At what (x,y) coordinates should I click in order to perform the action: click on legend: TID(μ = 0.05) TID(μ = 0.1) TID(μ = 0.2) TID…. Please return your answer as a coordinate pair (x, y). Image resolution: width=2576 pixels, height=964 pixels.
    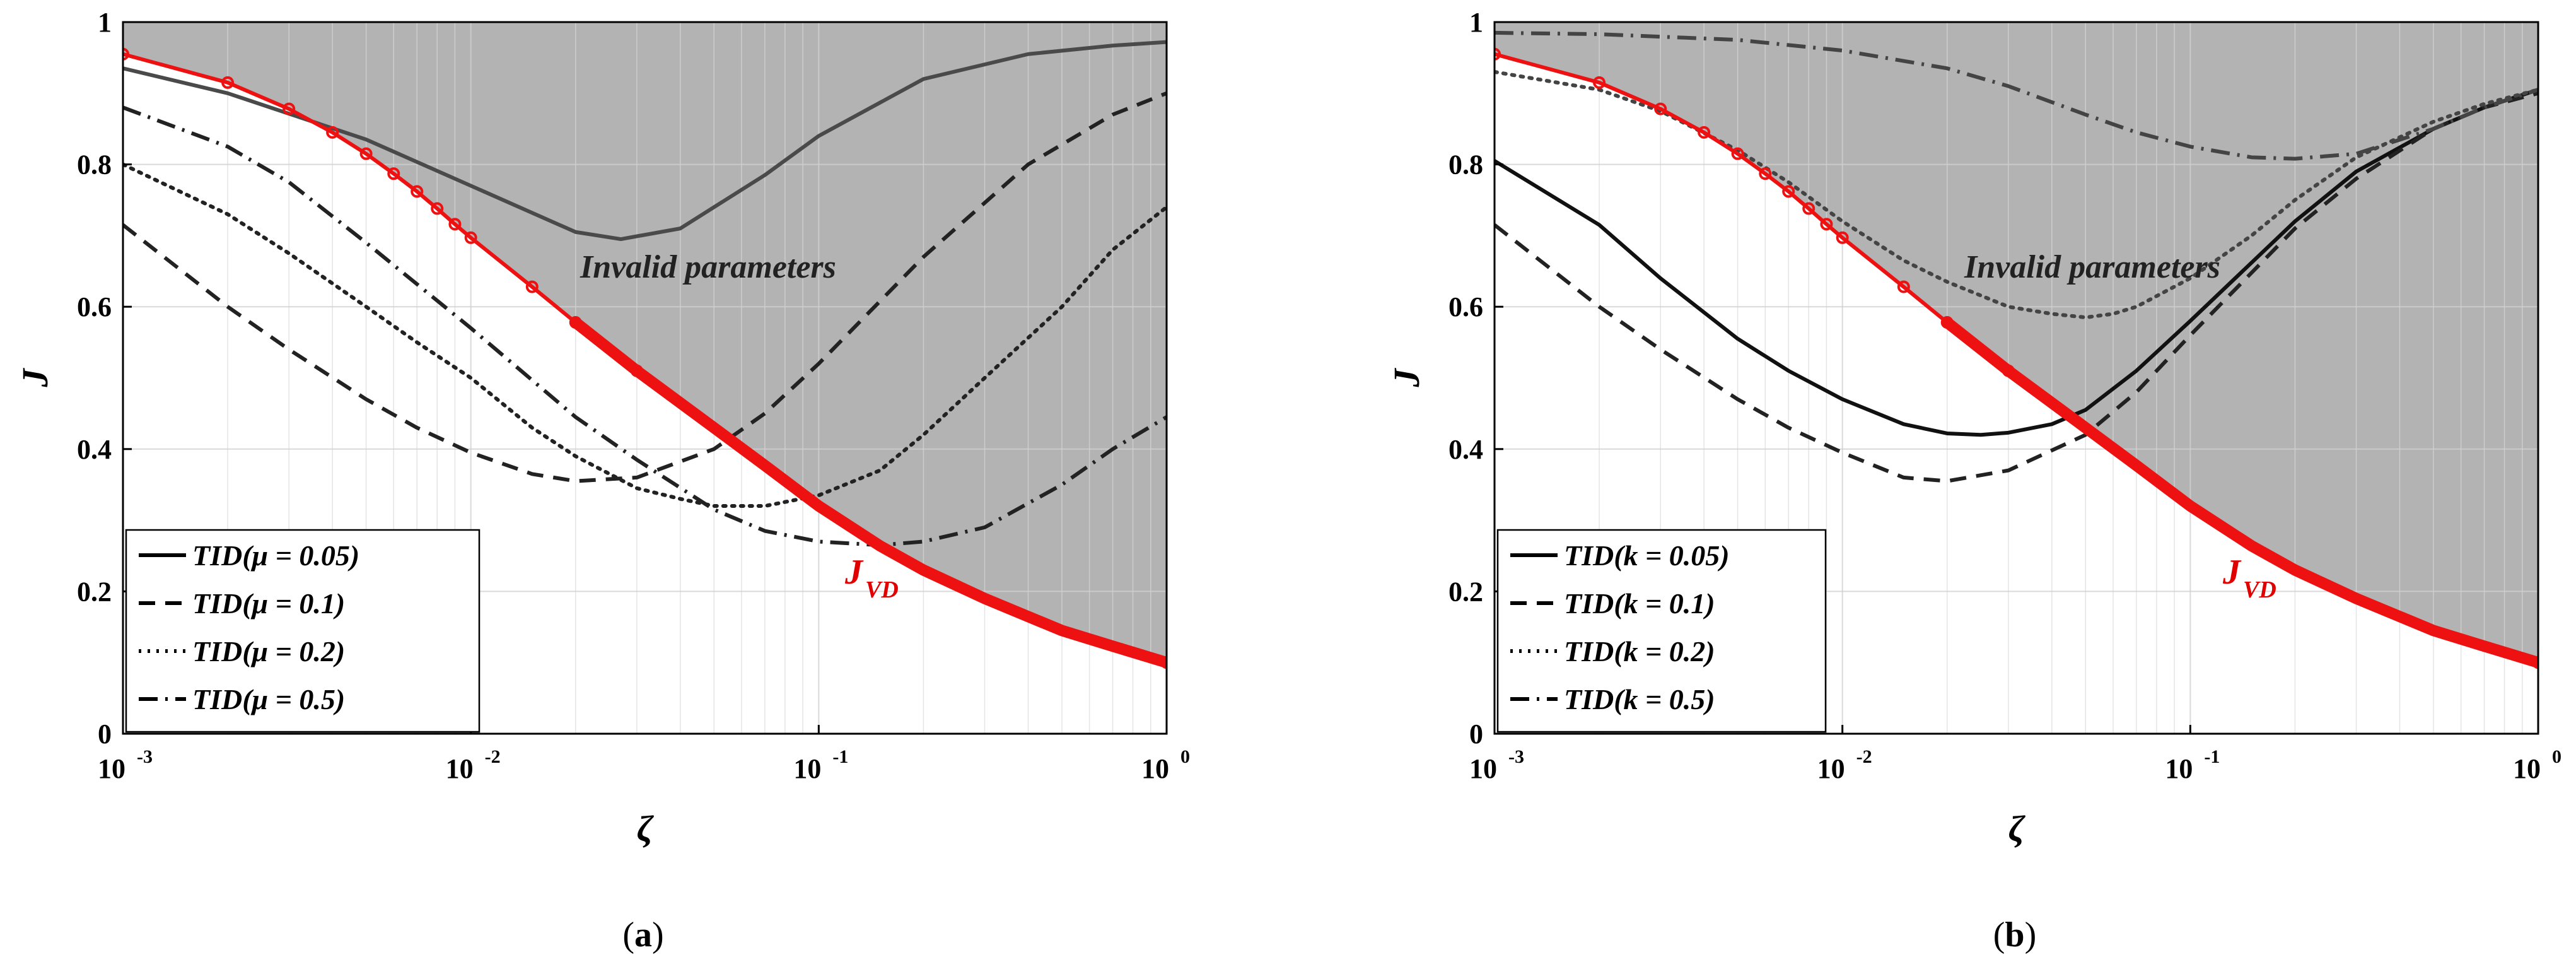
    Looking at the image, I should click on (303, 631).